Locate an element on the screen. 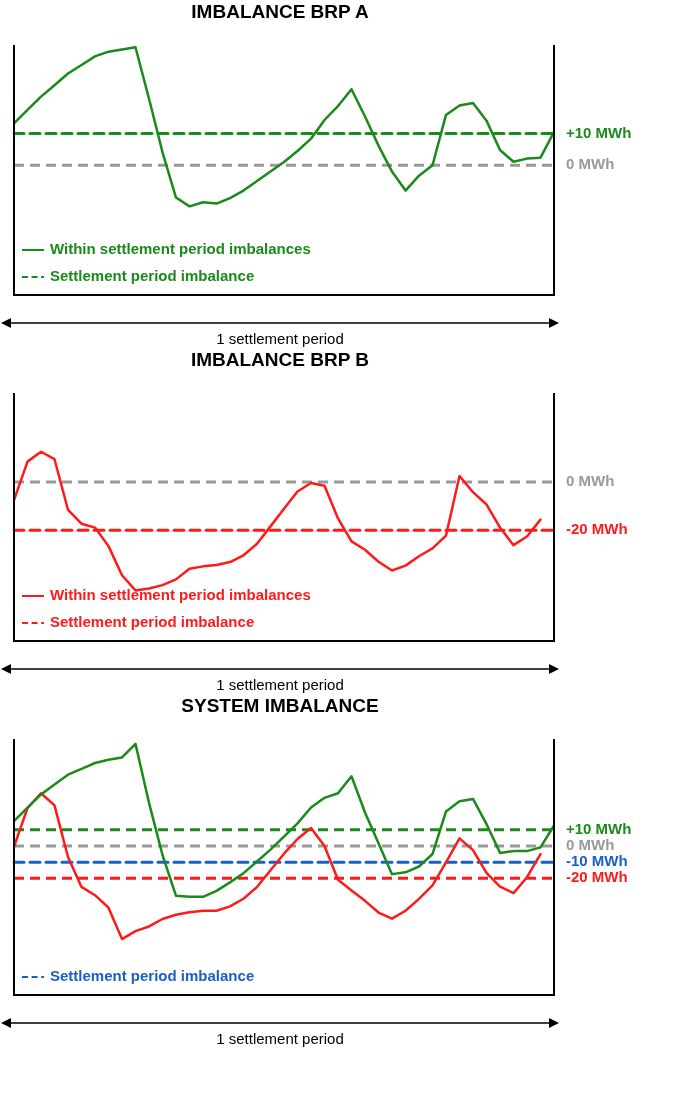 The width and height of the screenshot is (673, 1101). y-tick-label: -10 MWh is located at coordinates (597, 861).